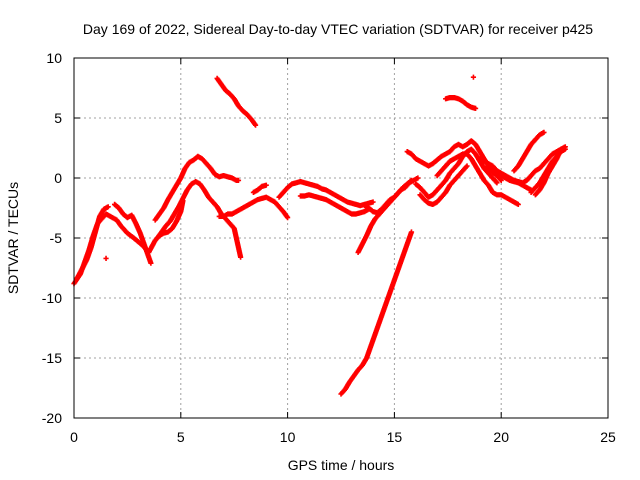 This screenshot has height=480, width=640. I want to click on data-series-arc-m, so click(376, 313).